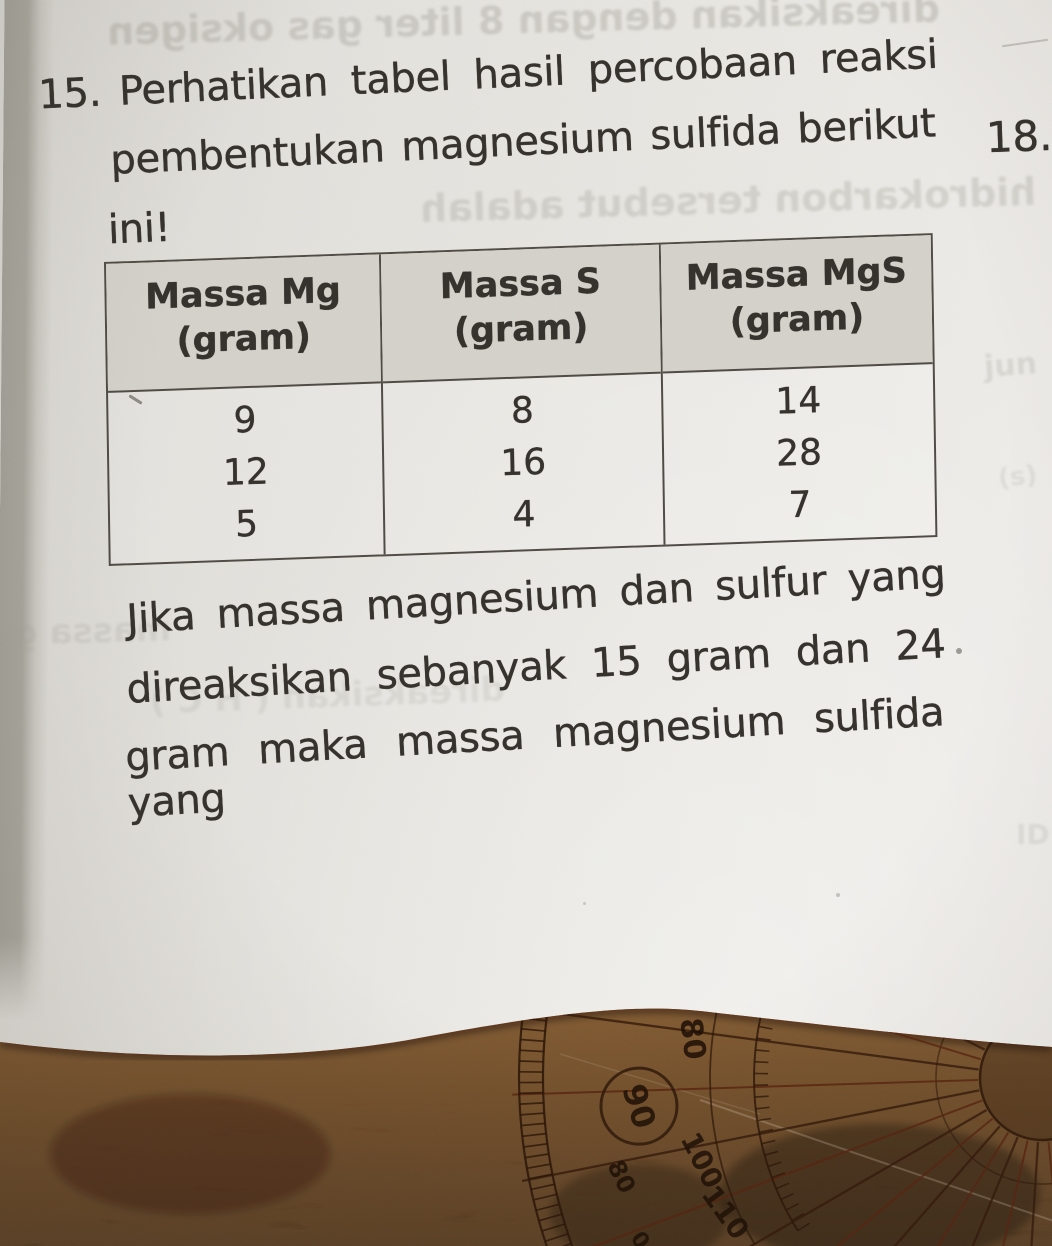 The width and height of the screenshot is (1052, 1246). I want to click on cell-value: 14, so click(798, 401).